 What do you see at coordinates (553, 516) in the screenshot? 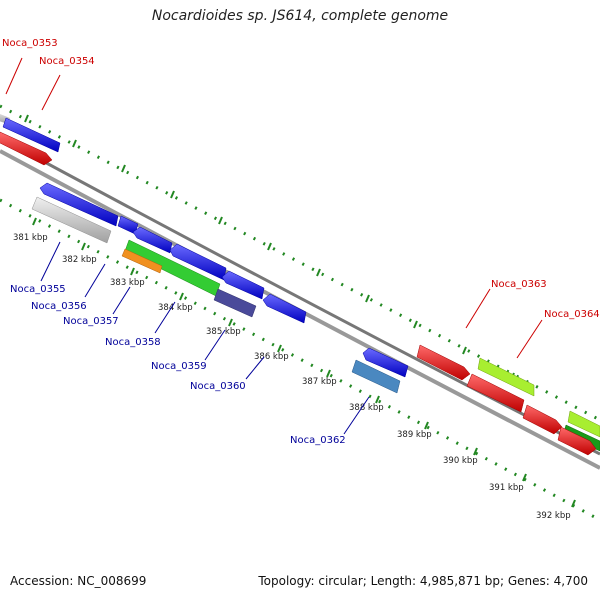
I see `tick-label: 392 kbp` at bounding box center [553, 516].